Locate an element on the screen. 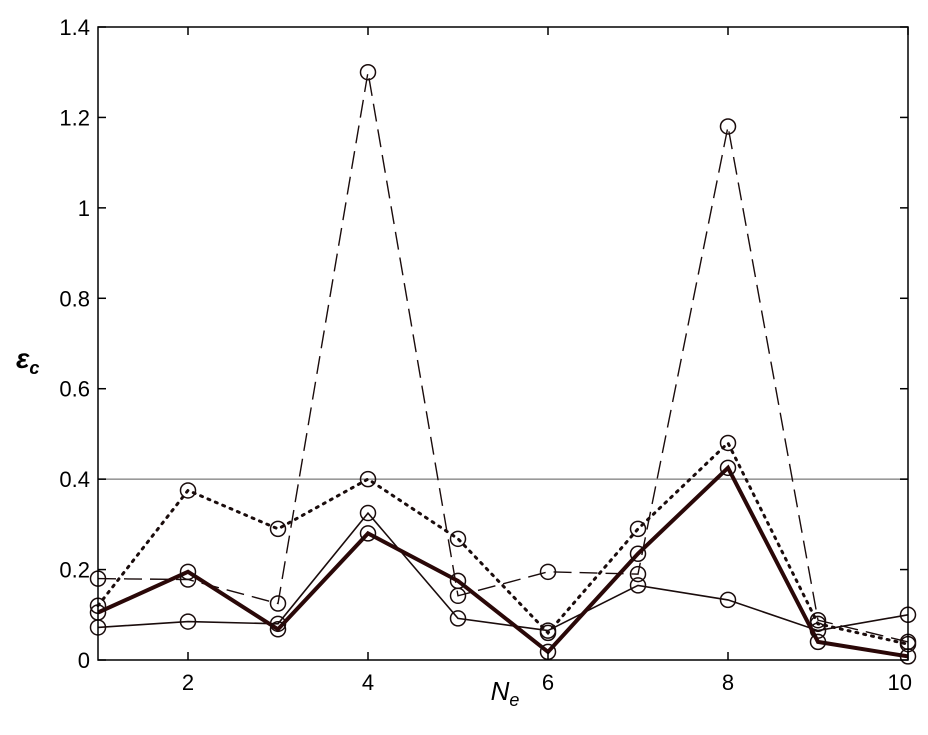 The width and height of the screenshot is (928, 735). series-line-thin-solid is located at coordinates (503, 571).